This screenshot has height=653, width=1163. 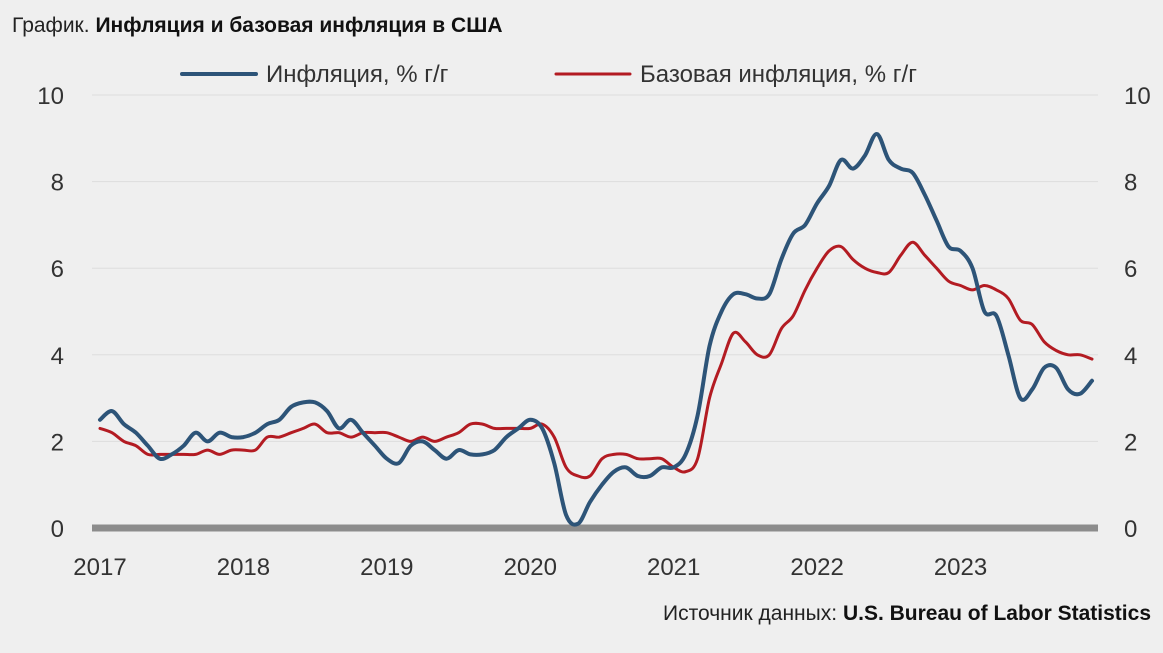 What do you see at coordinates (996, 613) in the screenshot?
I see `source-name: U.S. Bureau of Labor Statistics` at bounding box center [996, 613].